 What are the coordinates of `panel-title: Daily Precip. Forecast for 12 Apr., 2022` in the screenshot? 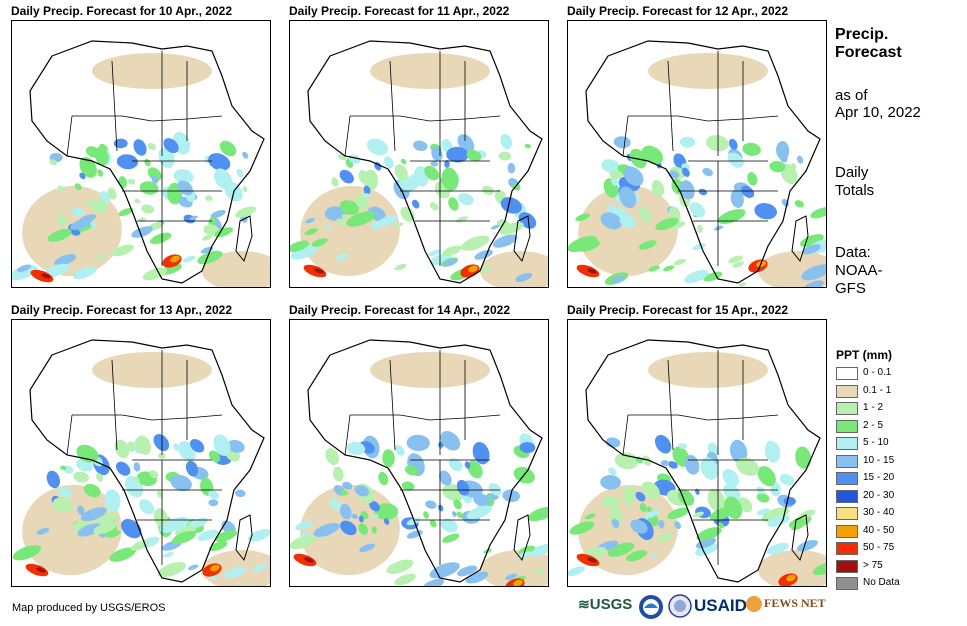 It's located at (677, 11).